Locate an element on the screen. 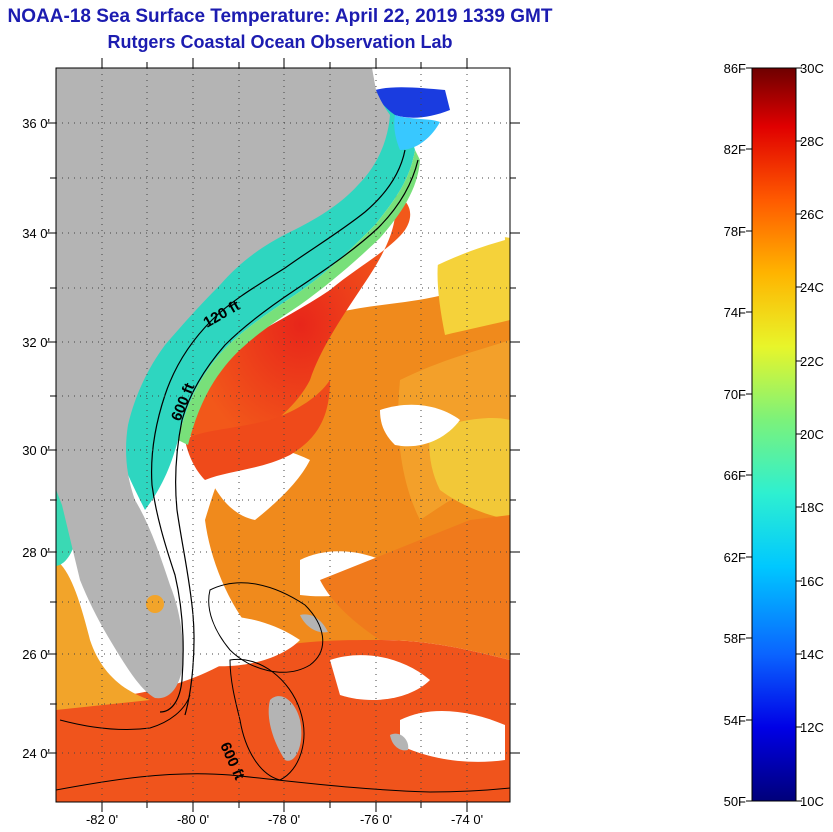 The height and width of the screenshot is (832, 833). colorbar-f-62: 62F is located at coordinates (734, 557).